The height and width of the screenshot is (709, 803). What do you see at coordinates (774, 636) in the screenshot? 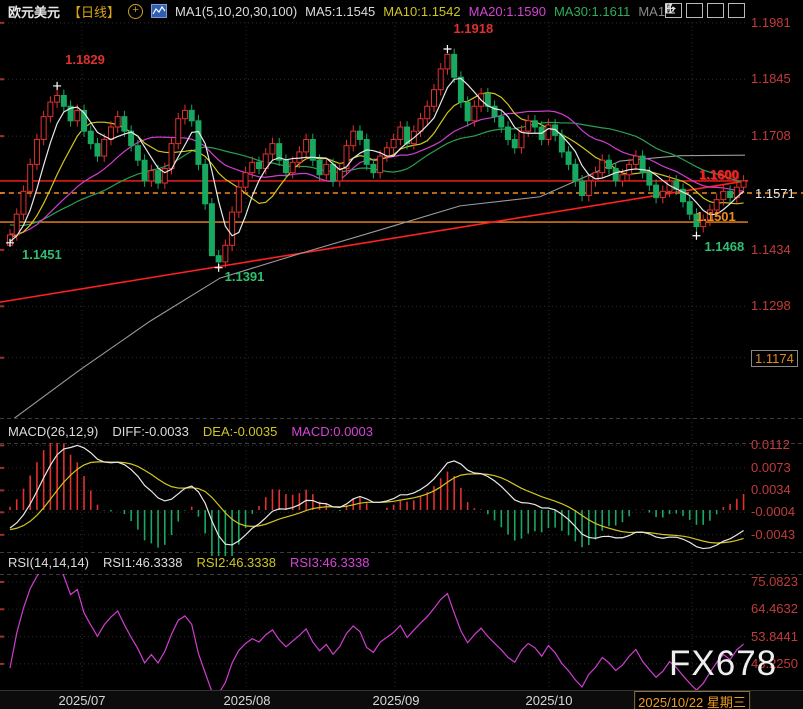
I see `rsi-axis-label: 53.8441` at bounding box center [774, 636].